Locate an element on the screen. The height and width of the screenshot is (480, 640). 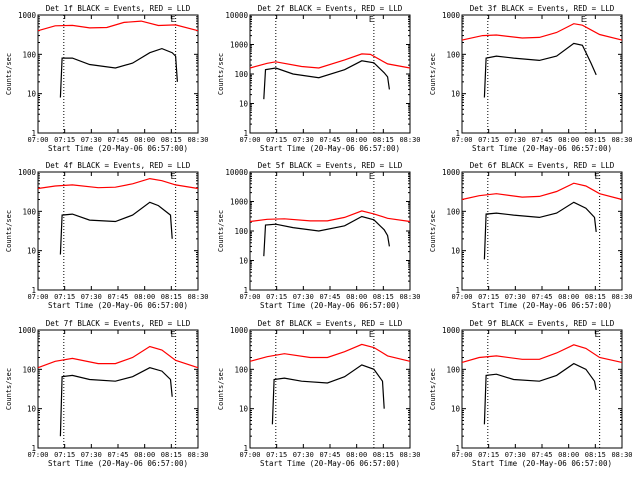
plot-title: Det 6f BLACK = Events, RED = LLD is located at coordinates (542, 165).